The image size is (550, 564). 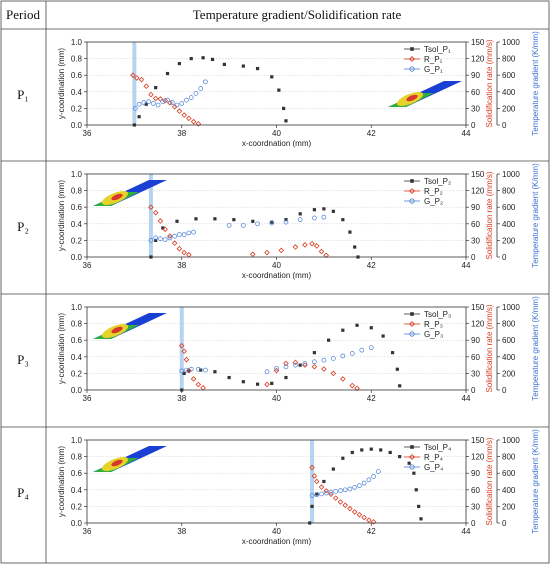 I want to click on legend-label-g: G_P₄, so click(x=433, y=467).